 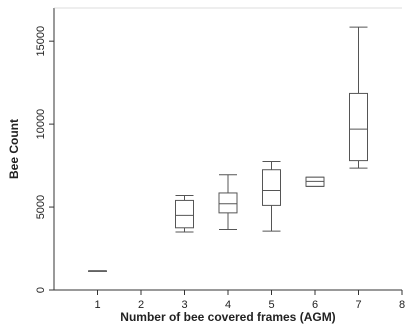 What do you see at coordinates (97, 305) in the screenshot?
I see `x-tick-label: 1` at bounding box center [97, 305].